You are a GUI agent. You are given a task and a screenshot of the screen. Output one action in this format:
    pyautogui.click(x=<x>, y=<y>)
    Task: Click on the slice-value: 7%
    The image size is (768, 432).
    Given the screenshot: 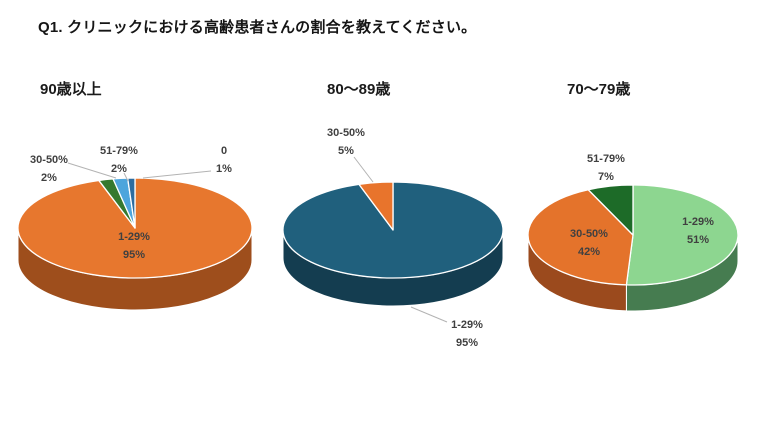 What is the action you would take?
    pyautogui.click(x=606, y=177)
    